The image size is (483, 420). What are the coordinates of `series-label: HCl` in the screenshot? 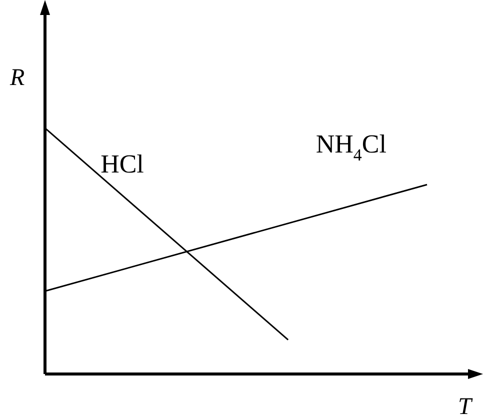 It's located at (122, 163).